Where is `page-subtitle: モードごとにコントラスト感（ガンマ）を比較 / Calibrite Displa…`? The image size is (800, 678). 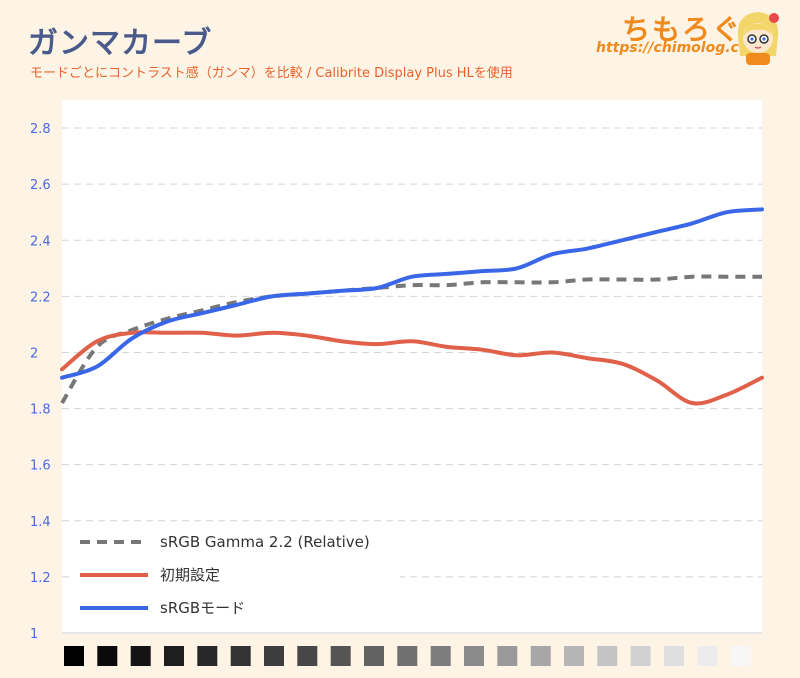
page-subtitle: モードごとにコントラスト感（ガンマ）を比較 / Calibrite Displa… is located at coordinates (271, 73).